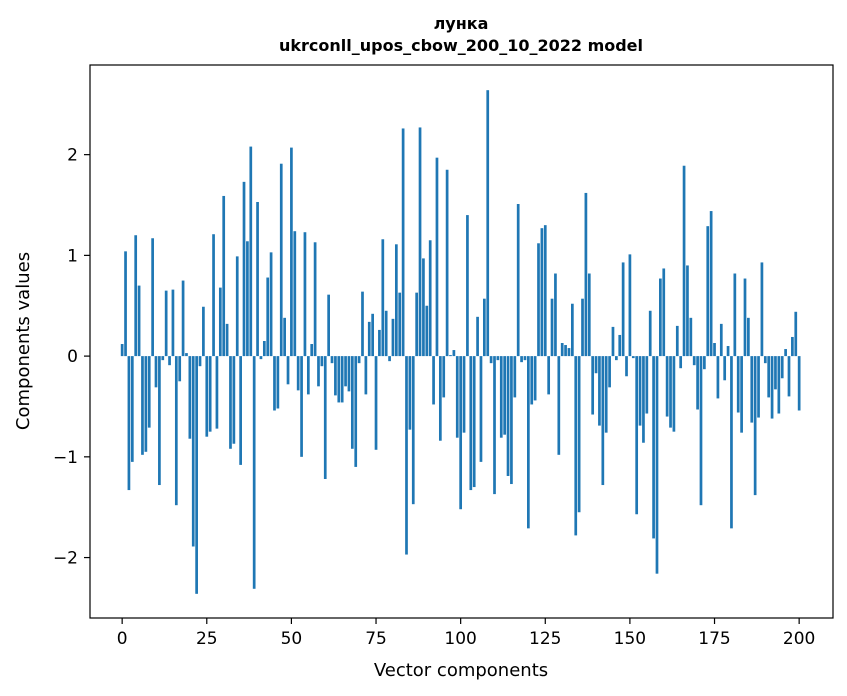 The width and height of the screenshot is (847, 696). Describe the element at coordinates (72, 357) in the screenshot. I see `y-tick-label: 0` at that location.